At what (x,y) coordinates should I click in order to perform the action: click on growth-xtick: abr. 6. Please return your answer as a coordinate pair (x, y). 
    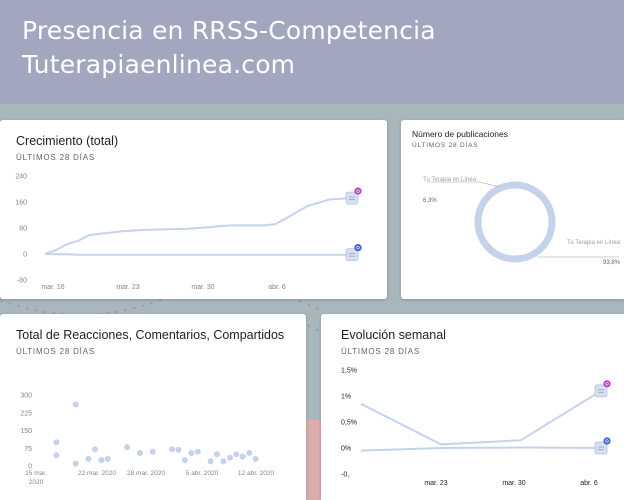
    Looking at the image, I should click on (277, 287).